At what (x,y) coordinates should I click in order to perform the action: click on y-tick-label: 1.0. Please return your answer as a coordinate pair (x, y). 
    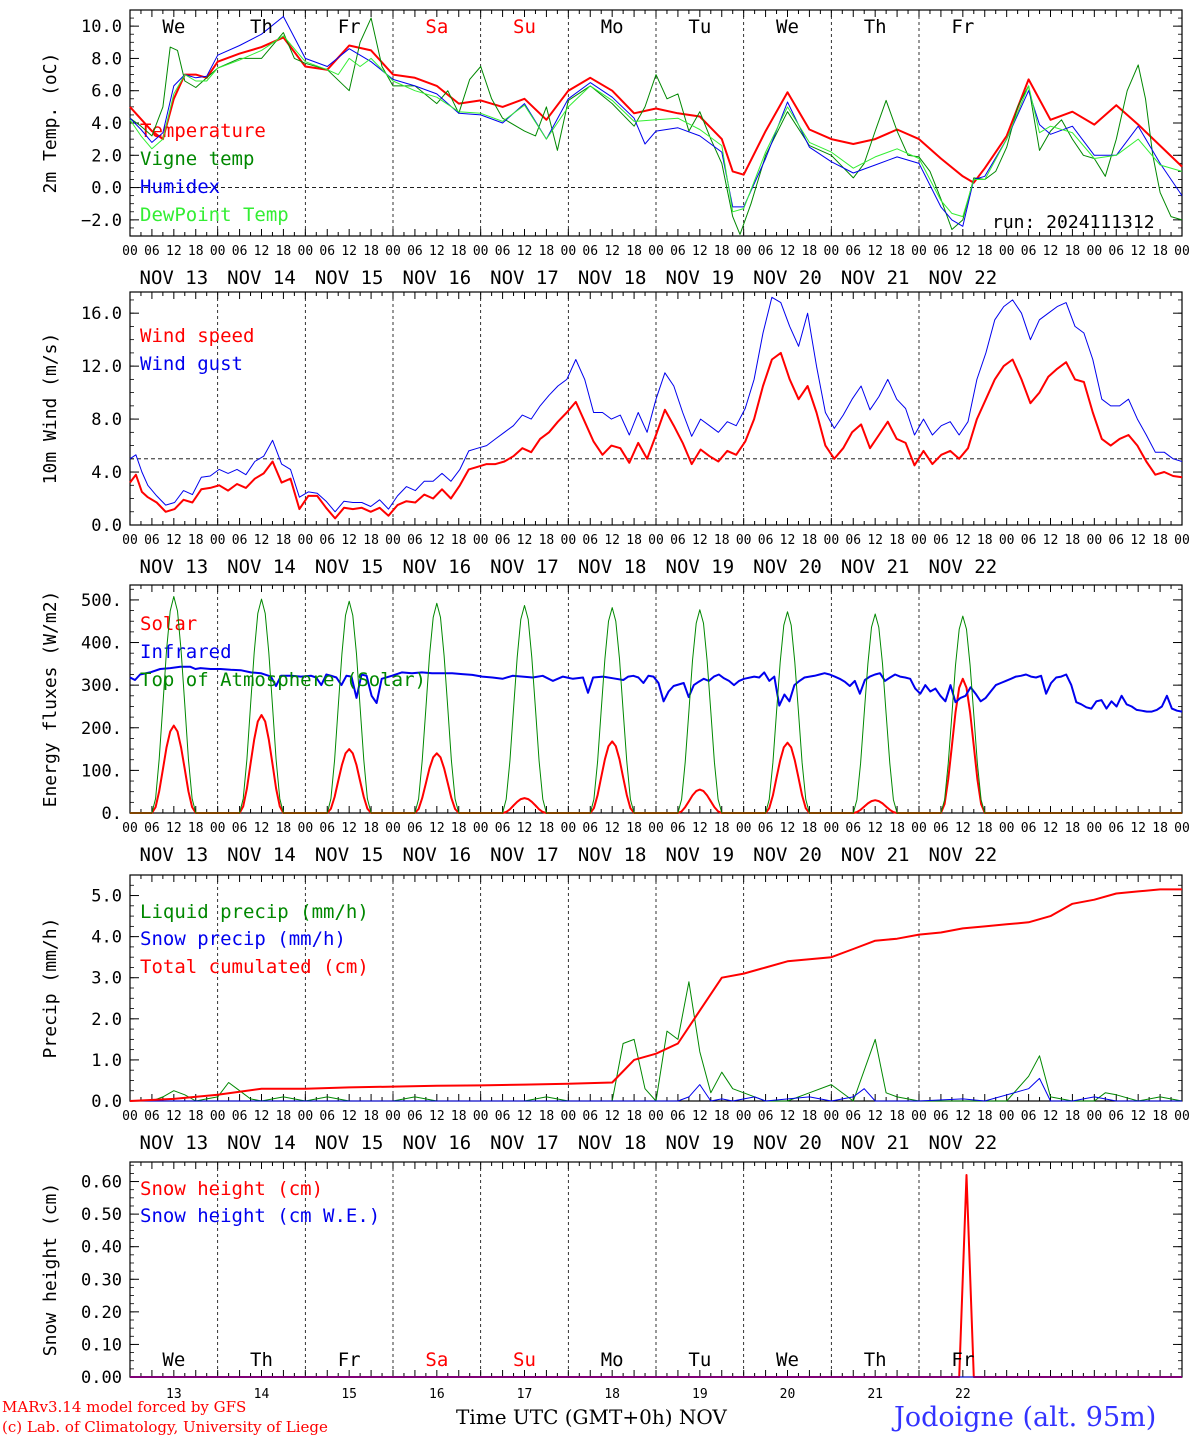
    Looking at the image, I should click on (106, 1061).